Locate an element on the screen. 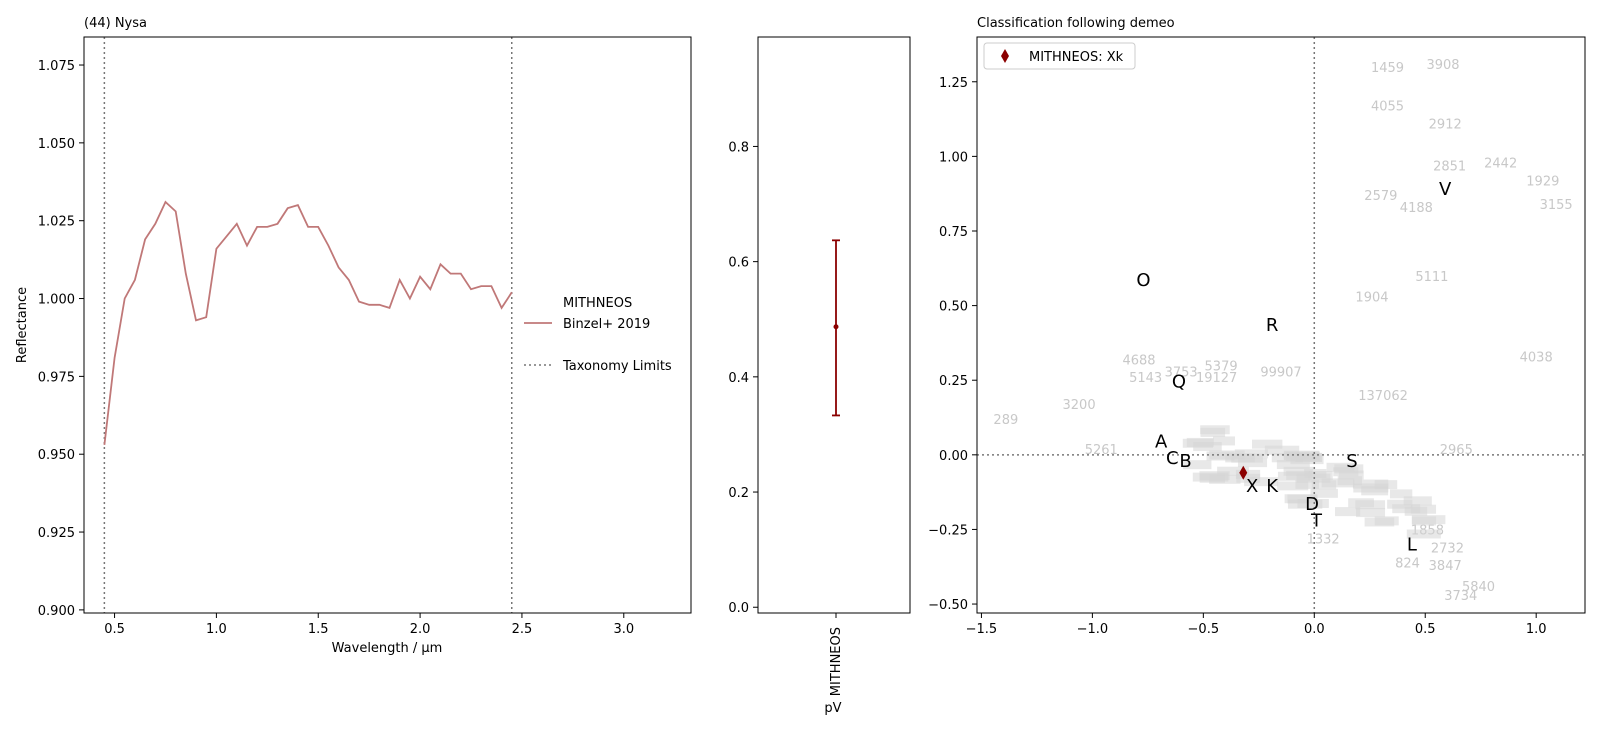  asteroid-number-15: 3753 is located at coordinates (1181, 372).